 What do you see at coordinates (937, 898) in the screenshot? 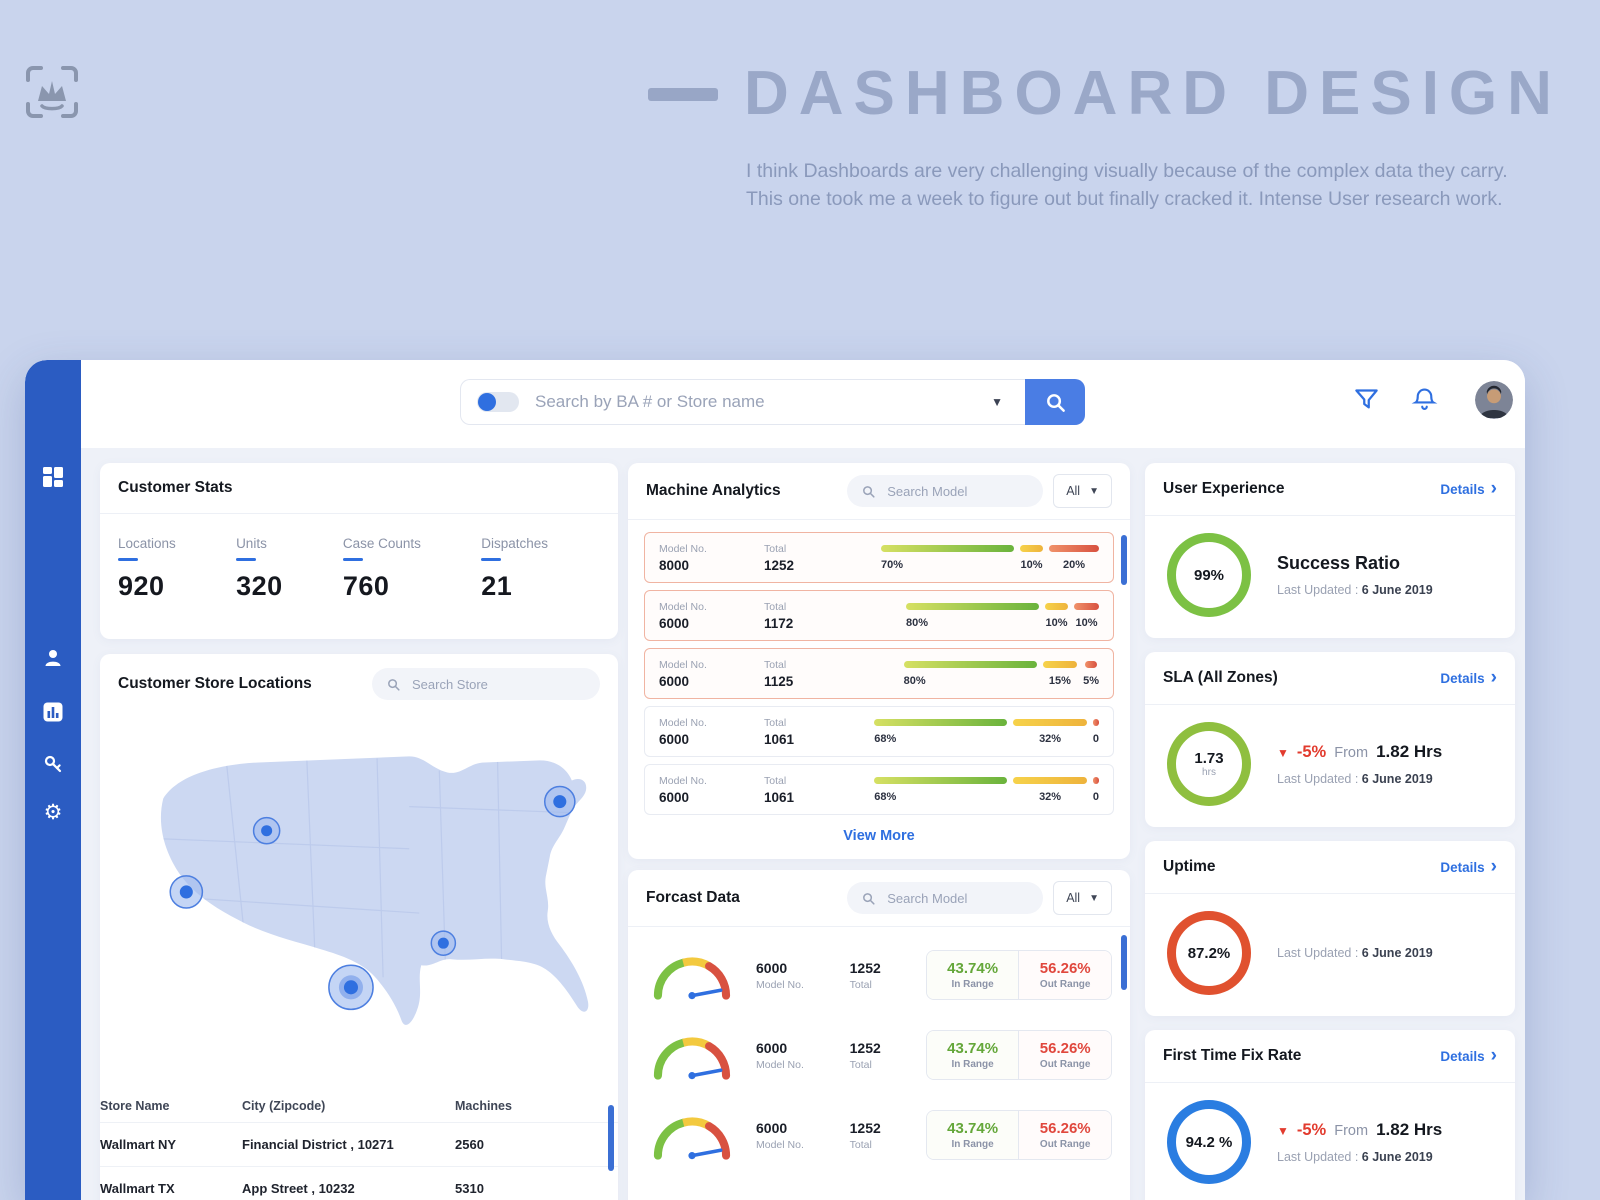
I see `forecast-search-input` at bounding box center [937, 898].